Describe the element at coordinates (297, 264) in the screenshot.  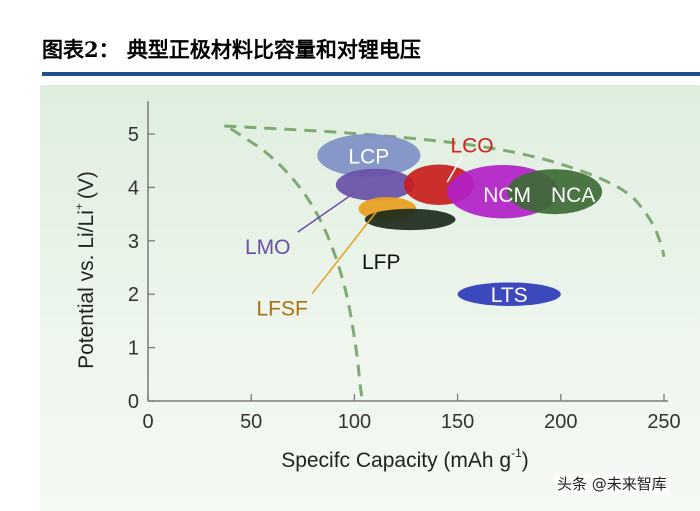
I see `envelope-inner` at that location.